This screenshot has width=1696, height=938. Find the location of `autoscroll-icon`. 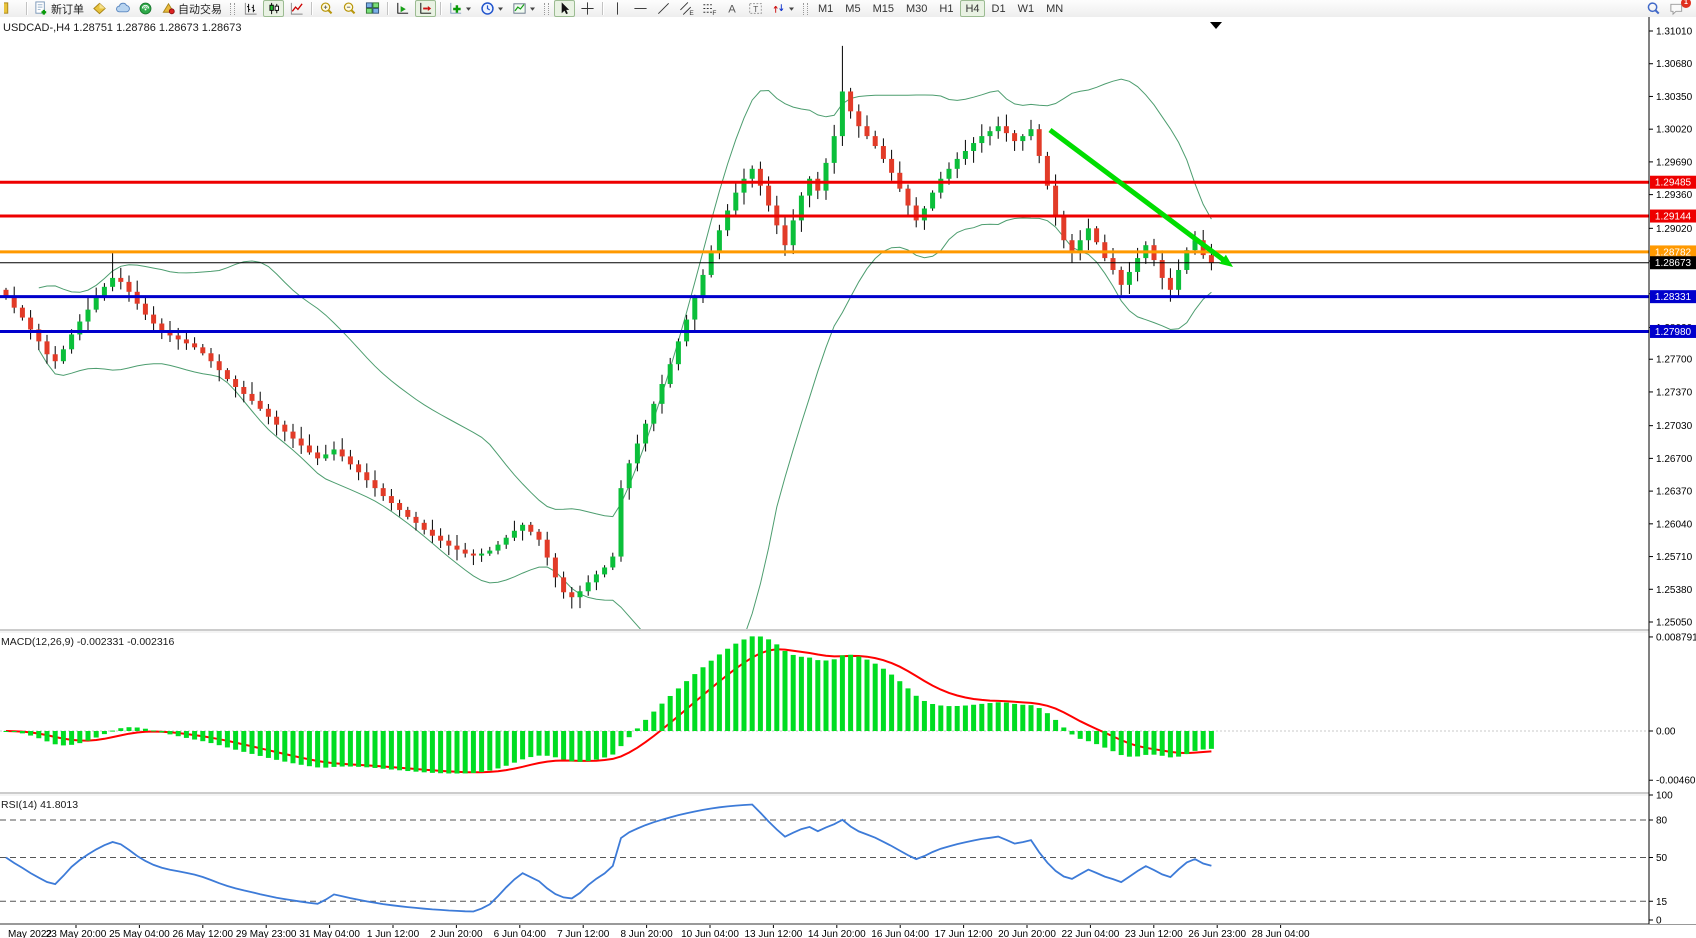

autoscroll-icon is located at coordinates (402, 8).